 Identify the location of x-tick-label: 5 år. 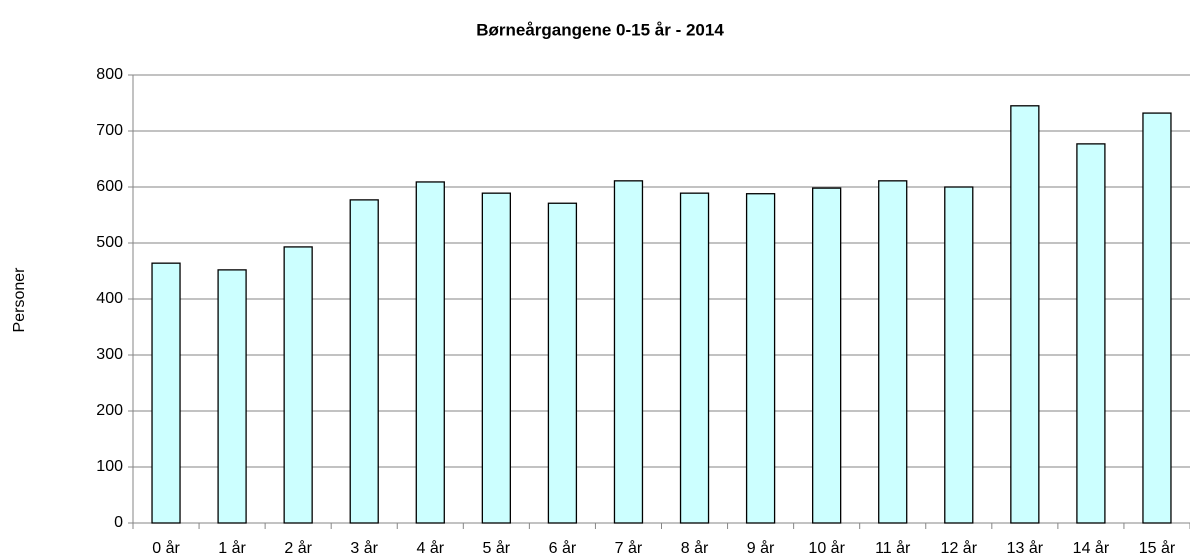
(497, 548).